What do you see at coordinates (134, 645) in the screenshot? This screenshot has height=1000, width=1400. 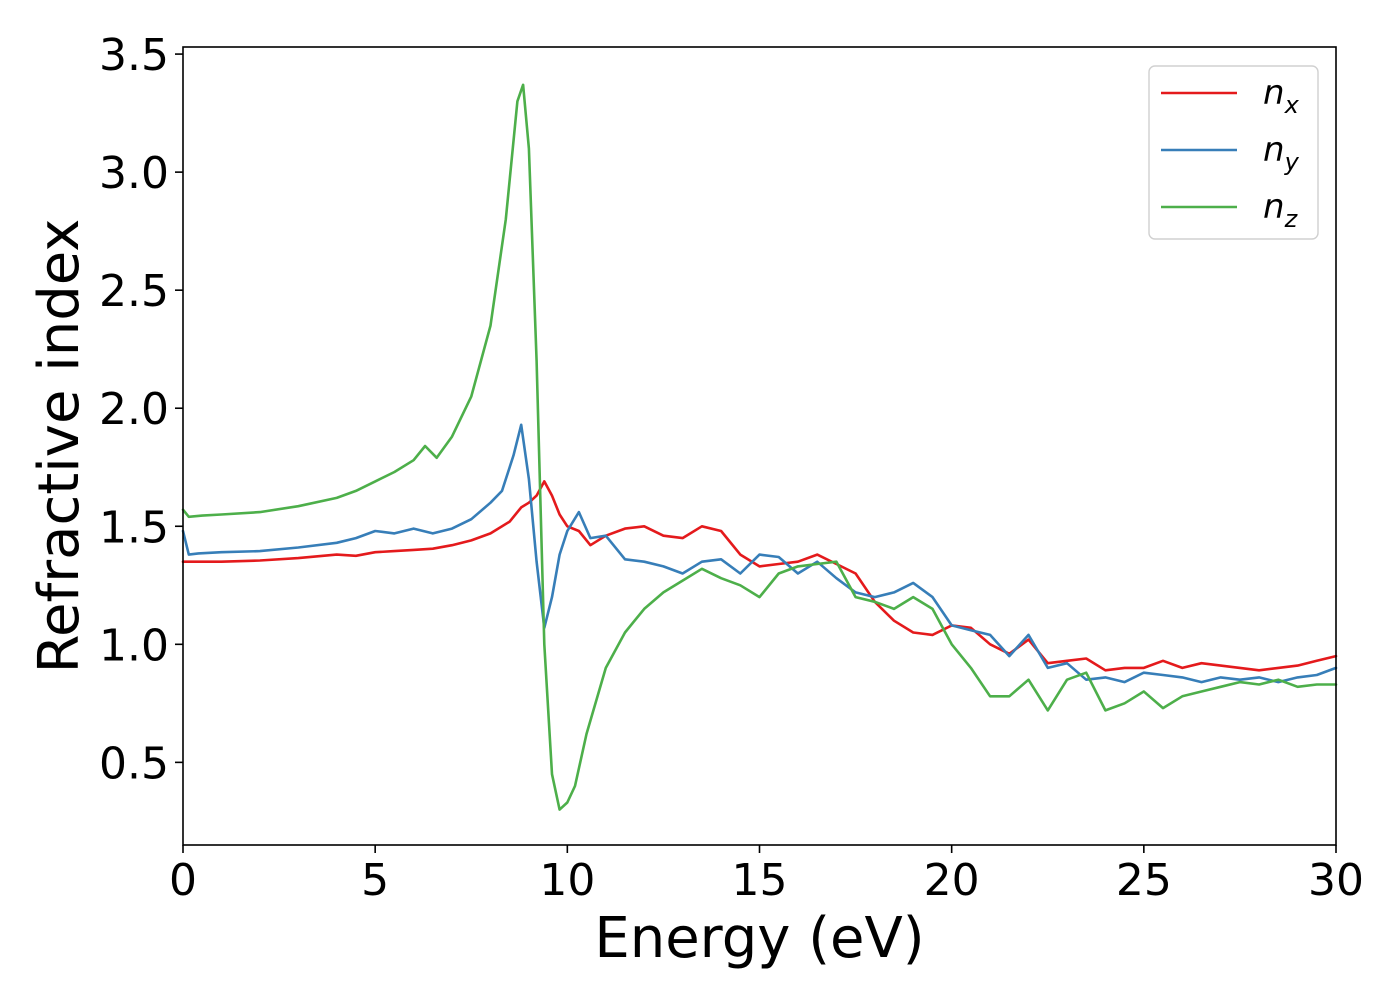 I see `y-tick-label: 1.0` at bounding box center [134, 645].